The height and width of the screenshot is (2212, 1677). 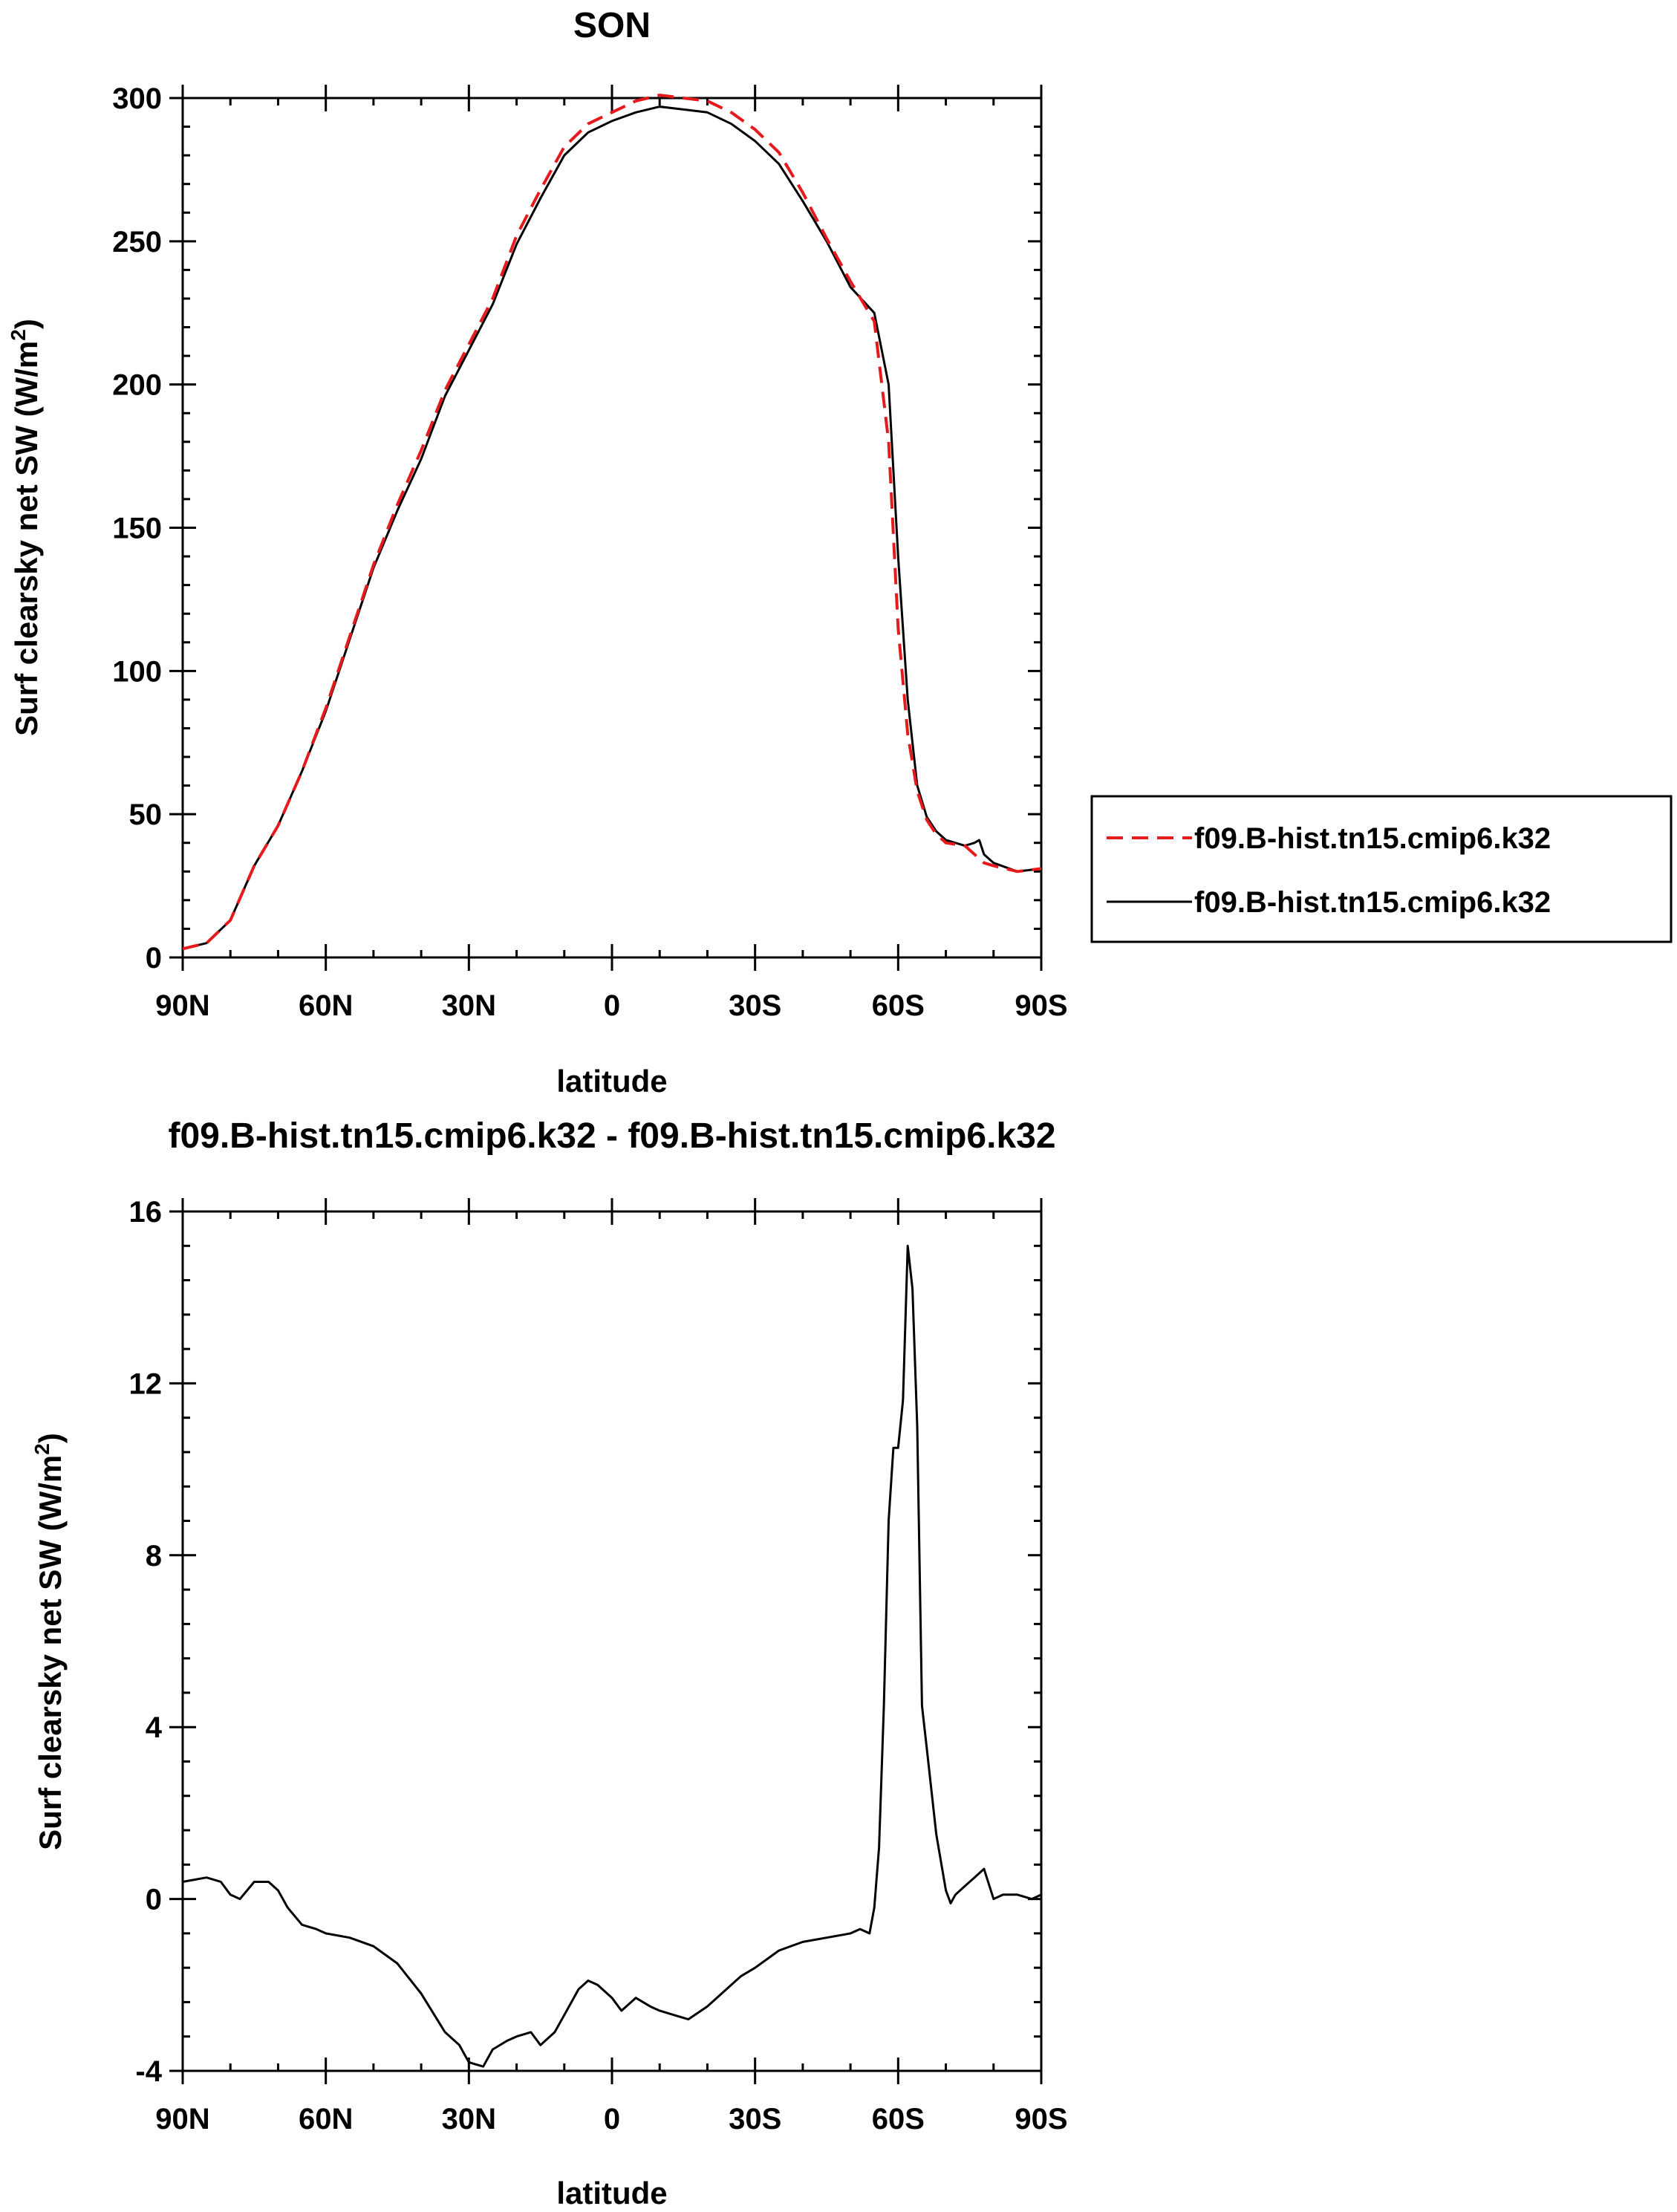 What do you see at coordinates (612, 1006) in the screenshot?
I see `top-x-tick-label: 0` at bounding box center [612, 1006].